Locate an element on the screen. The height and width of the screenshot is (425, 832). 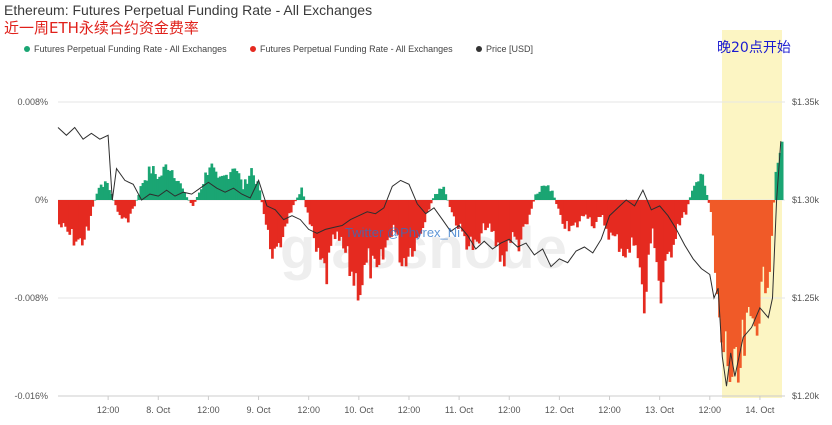
y-right-tick-label: $1.30k is located at coordinates (806, 200).